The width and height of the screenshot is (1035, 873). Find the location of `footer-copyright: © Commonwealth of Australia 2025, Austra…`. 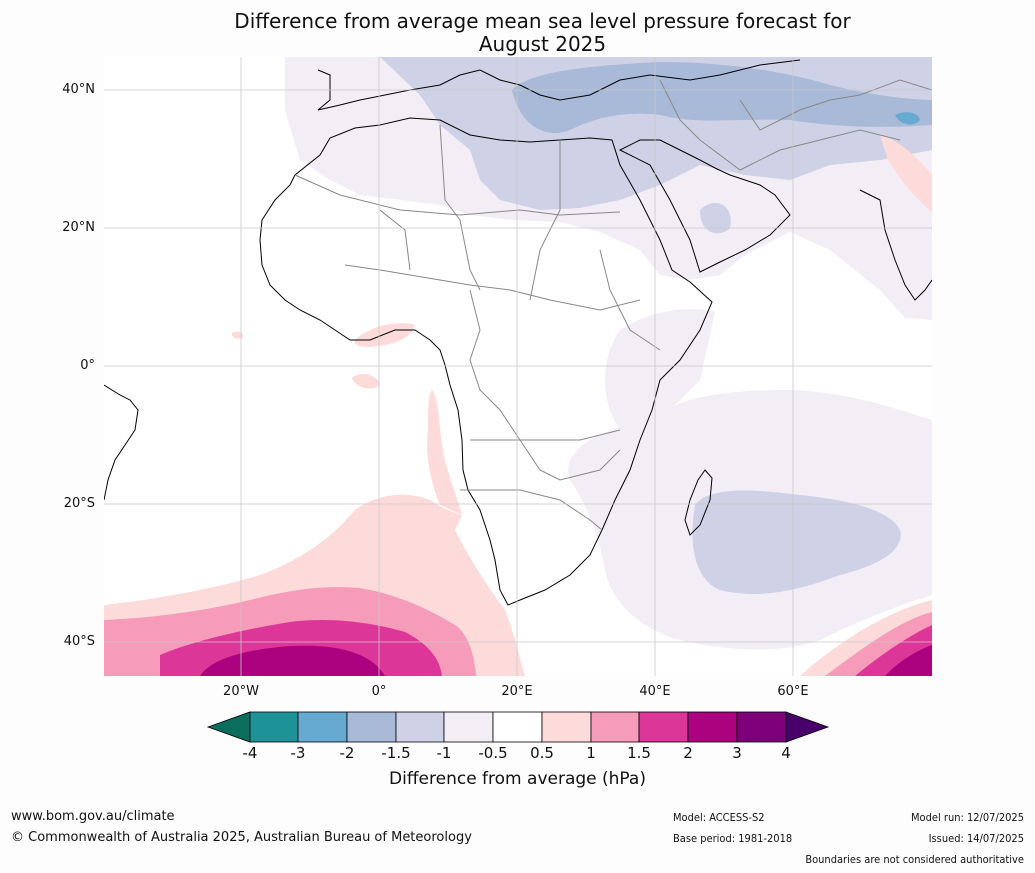

footer-copyright: © Commonwealth of Australia 2025, Austra… is located at coordinates (241, 837).